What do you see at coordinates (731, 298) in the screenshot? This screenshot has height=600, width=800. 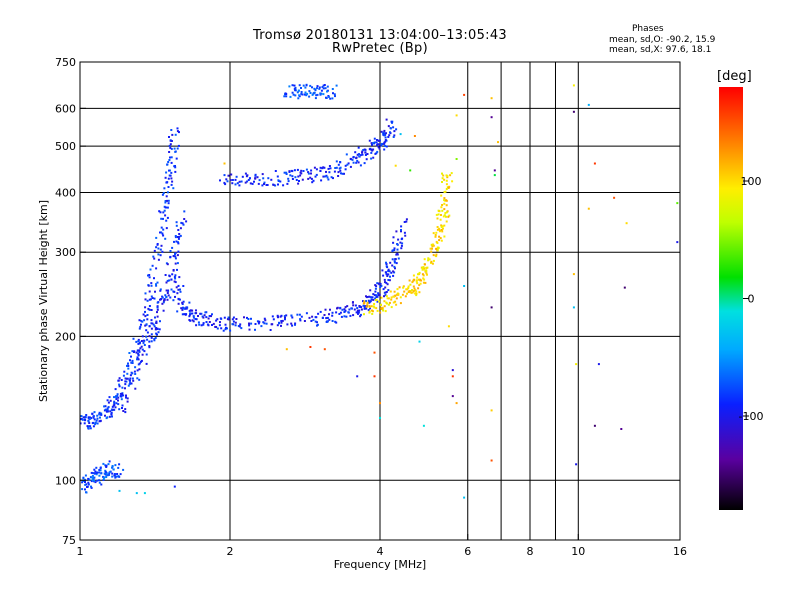 I see `colorbar` at bounding box center [731, 298].